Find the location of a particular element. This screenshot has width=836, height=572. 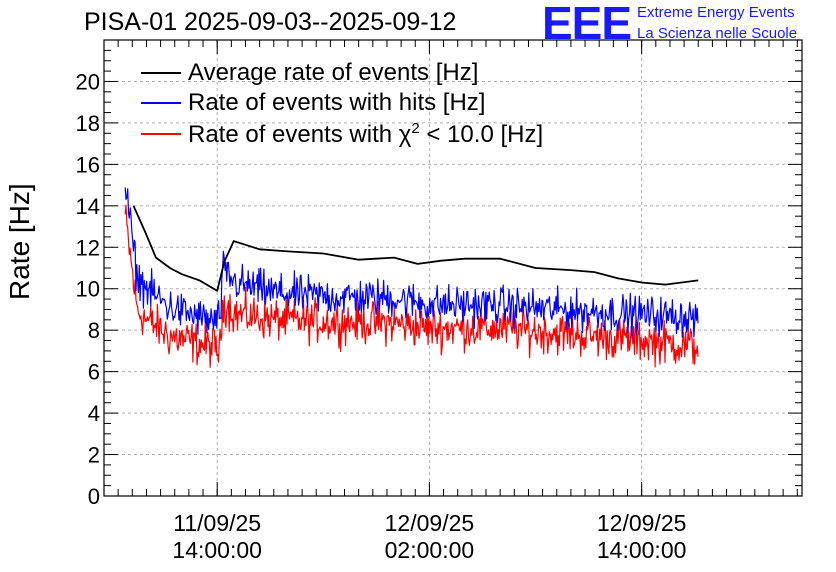

legend-chi2-suffix: < 10.0 [Hz] is located at coordinates (481, 134).